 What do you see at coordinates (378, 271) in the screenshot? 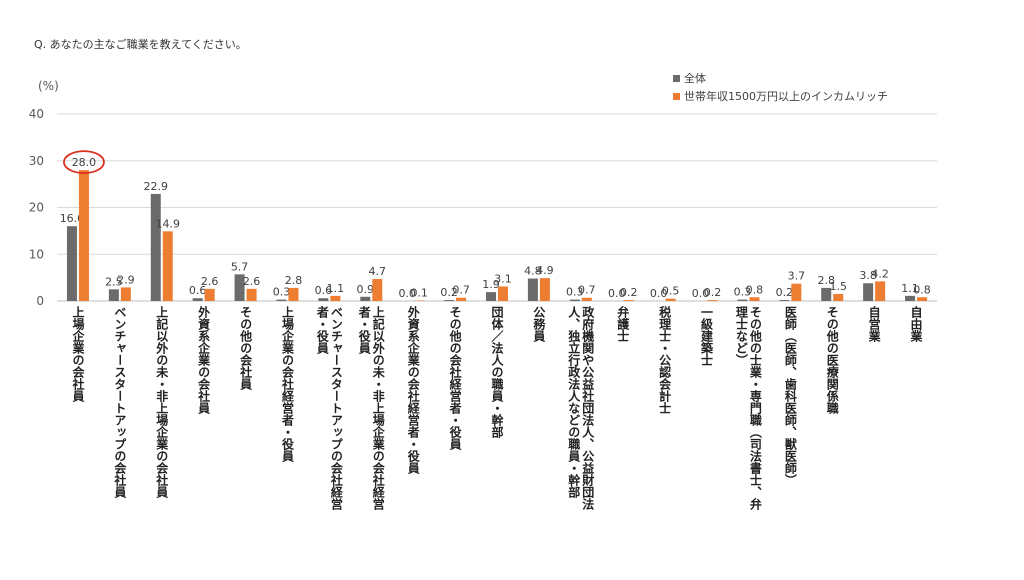
I see `data-label: 4.7` at bounding box center [378, 271].